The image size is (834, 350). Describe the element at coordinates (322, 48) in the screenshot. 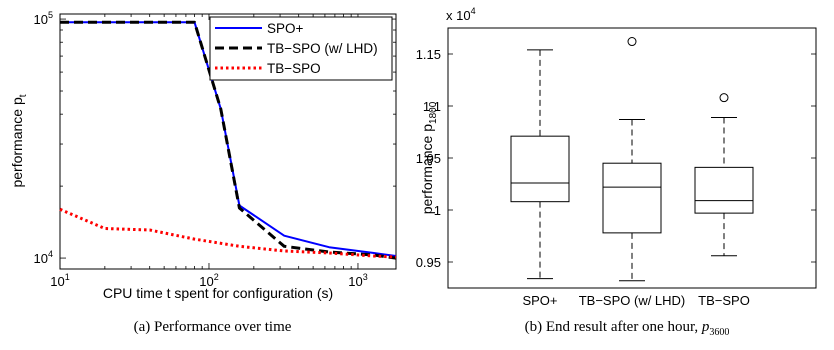

I see `legend-label-tb-spo-lhd: TB−SPO (w/ LHD)` at that location.